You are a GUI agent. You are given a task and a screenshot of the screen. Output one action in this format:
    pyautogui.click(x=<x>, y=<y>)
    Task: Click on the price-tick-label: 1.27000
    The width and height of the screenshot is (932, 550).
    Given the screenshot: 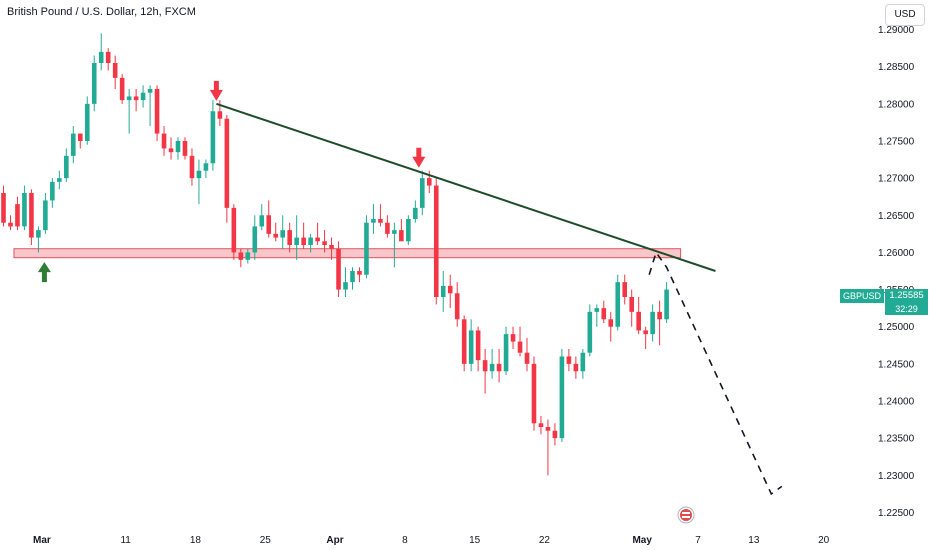 What is the action you would take?
    pyautogui.click(x=896, y=179)
    